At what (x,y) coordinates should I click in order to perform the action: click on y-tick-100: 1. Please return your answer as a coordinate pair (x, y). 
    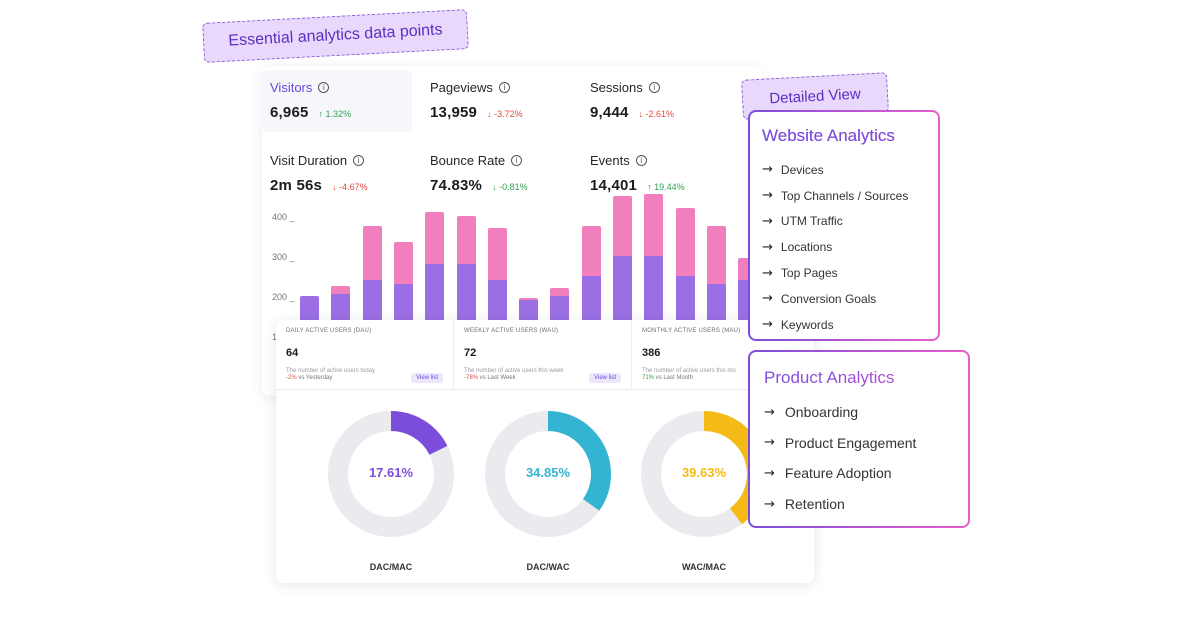
    Looking at the image, I should click on (275, 337).